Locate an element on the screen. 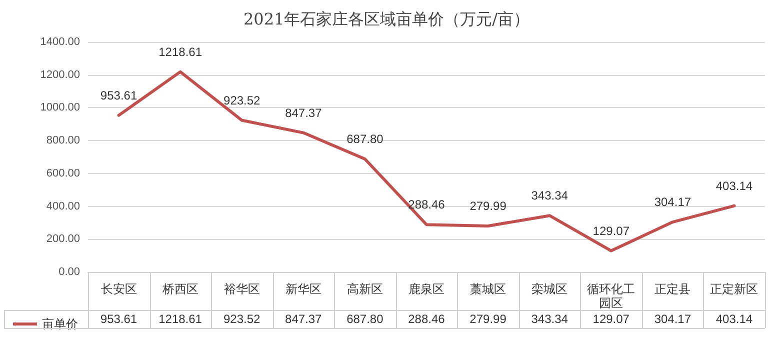  x-tick-label: 桥西区 is located at coordinates (179, 289).